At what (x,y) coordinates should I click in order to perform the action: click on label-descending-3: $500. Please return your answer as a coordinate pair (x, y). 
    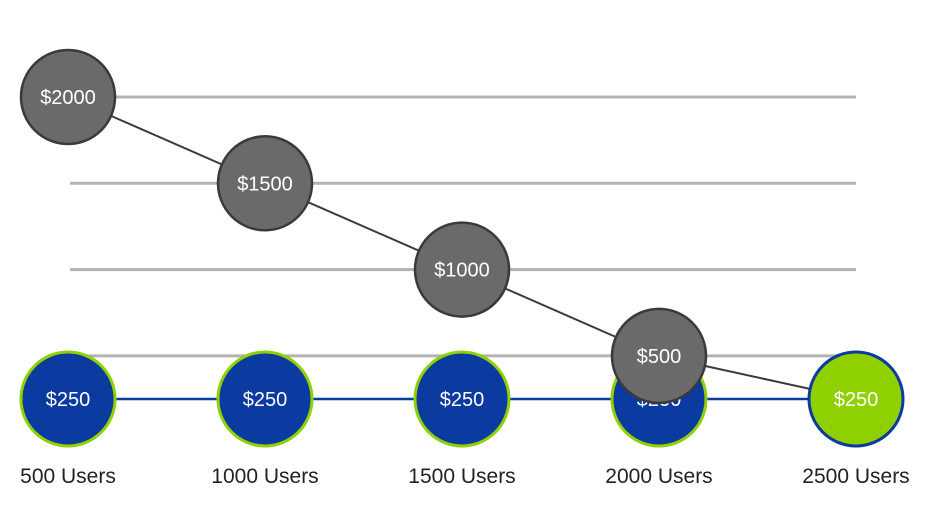
    Looking at the image, I should click on (659, 357).